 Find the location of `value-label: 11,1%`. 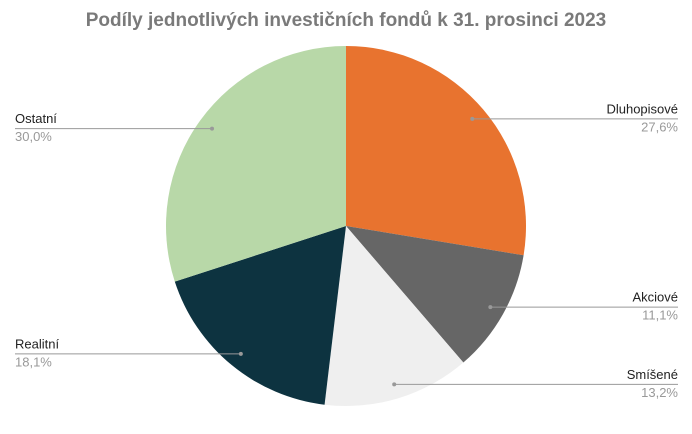

value-label: 11,1% is located at coordinates (660, 315).